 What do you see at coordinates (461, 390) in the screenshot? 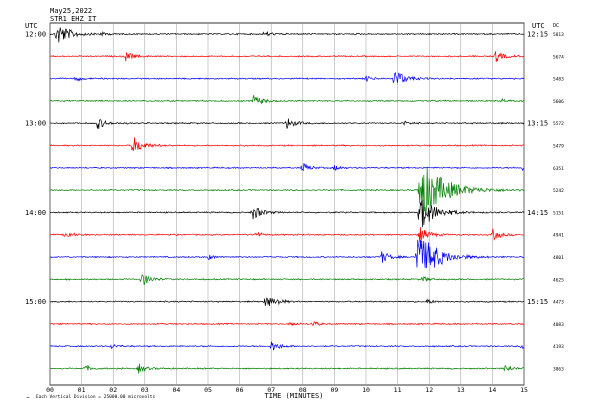
I see `x-tick-label: 13` at bounding box center [461, 390].